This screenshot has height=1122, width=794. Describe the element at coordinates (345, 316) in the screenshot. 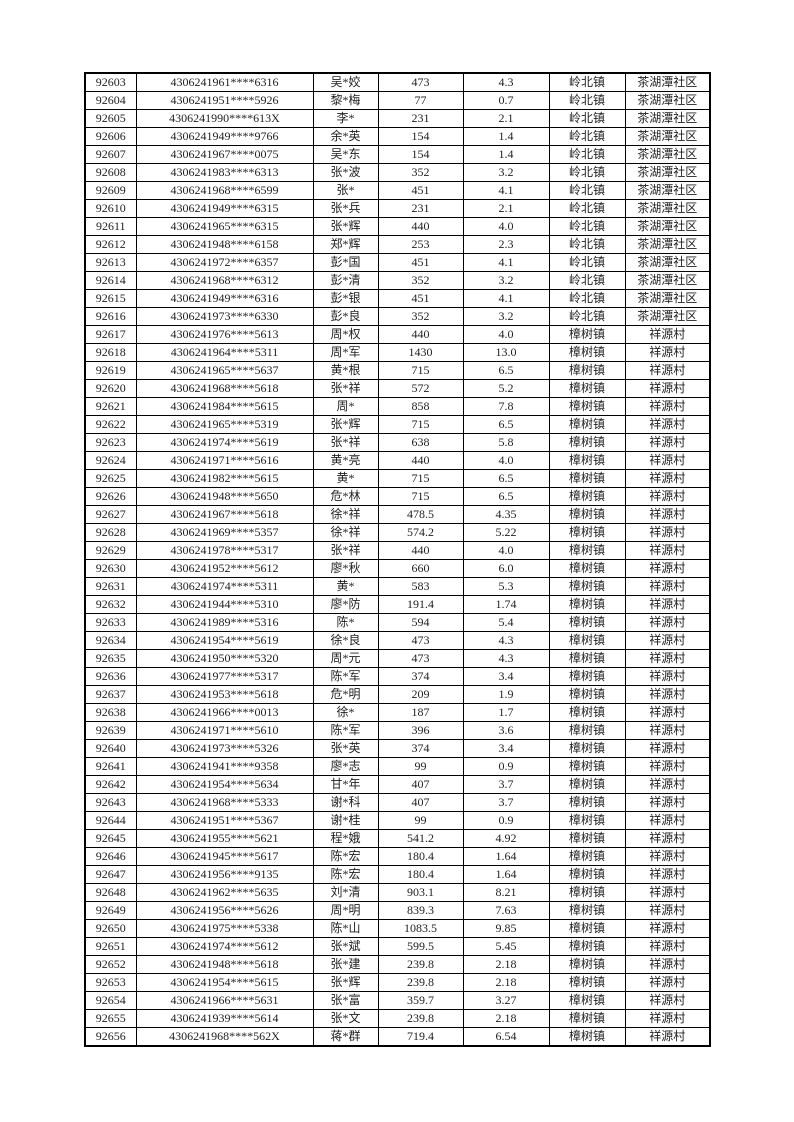

I see `table-cell: 彭*良` at that location.